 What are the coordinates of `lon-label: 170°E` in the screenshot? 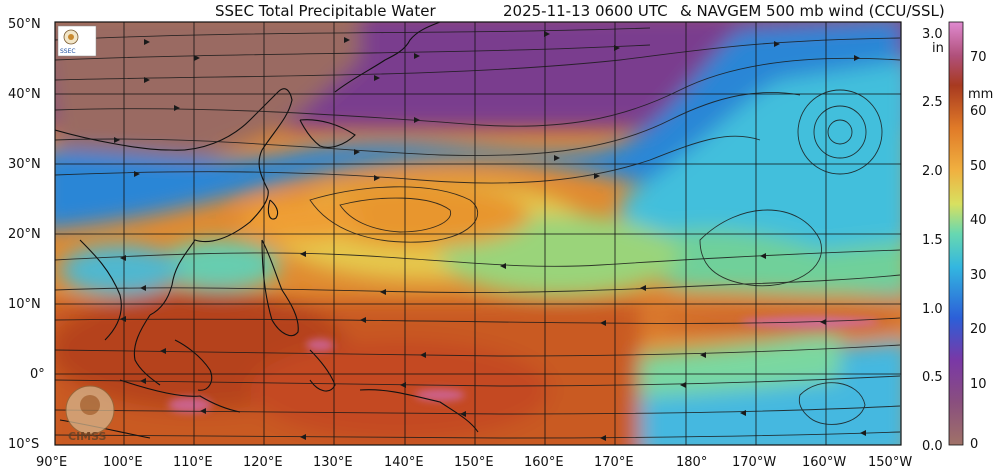 It's located at (614, 462).